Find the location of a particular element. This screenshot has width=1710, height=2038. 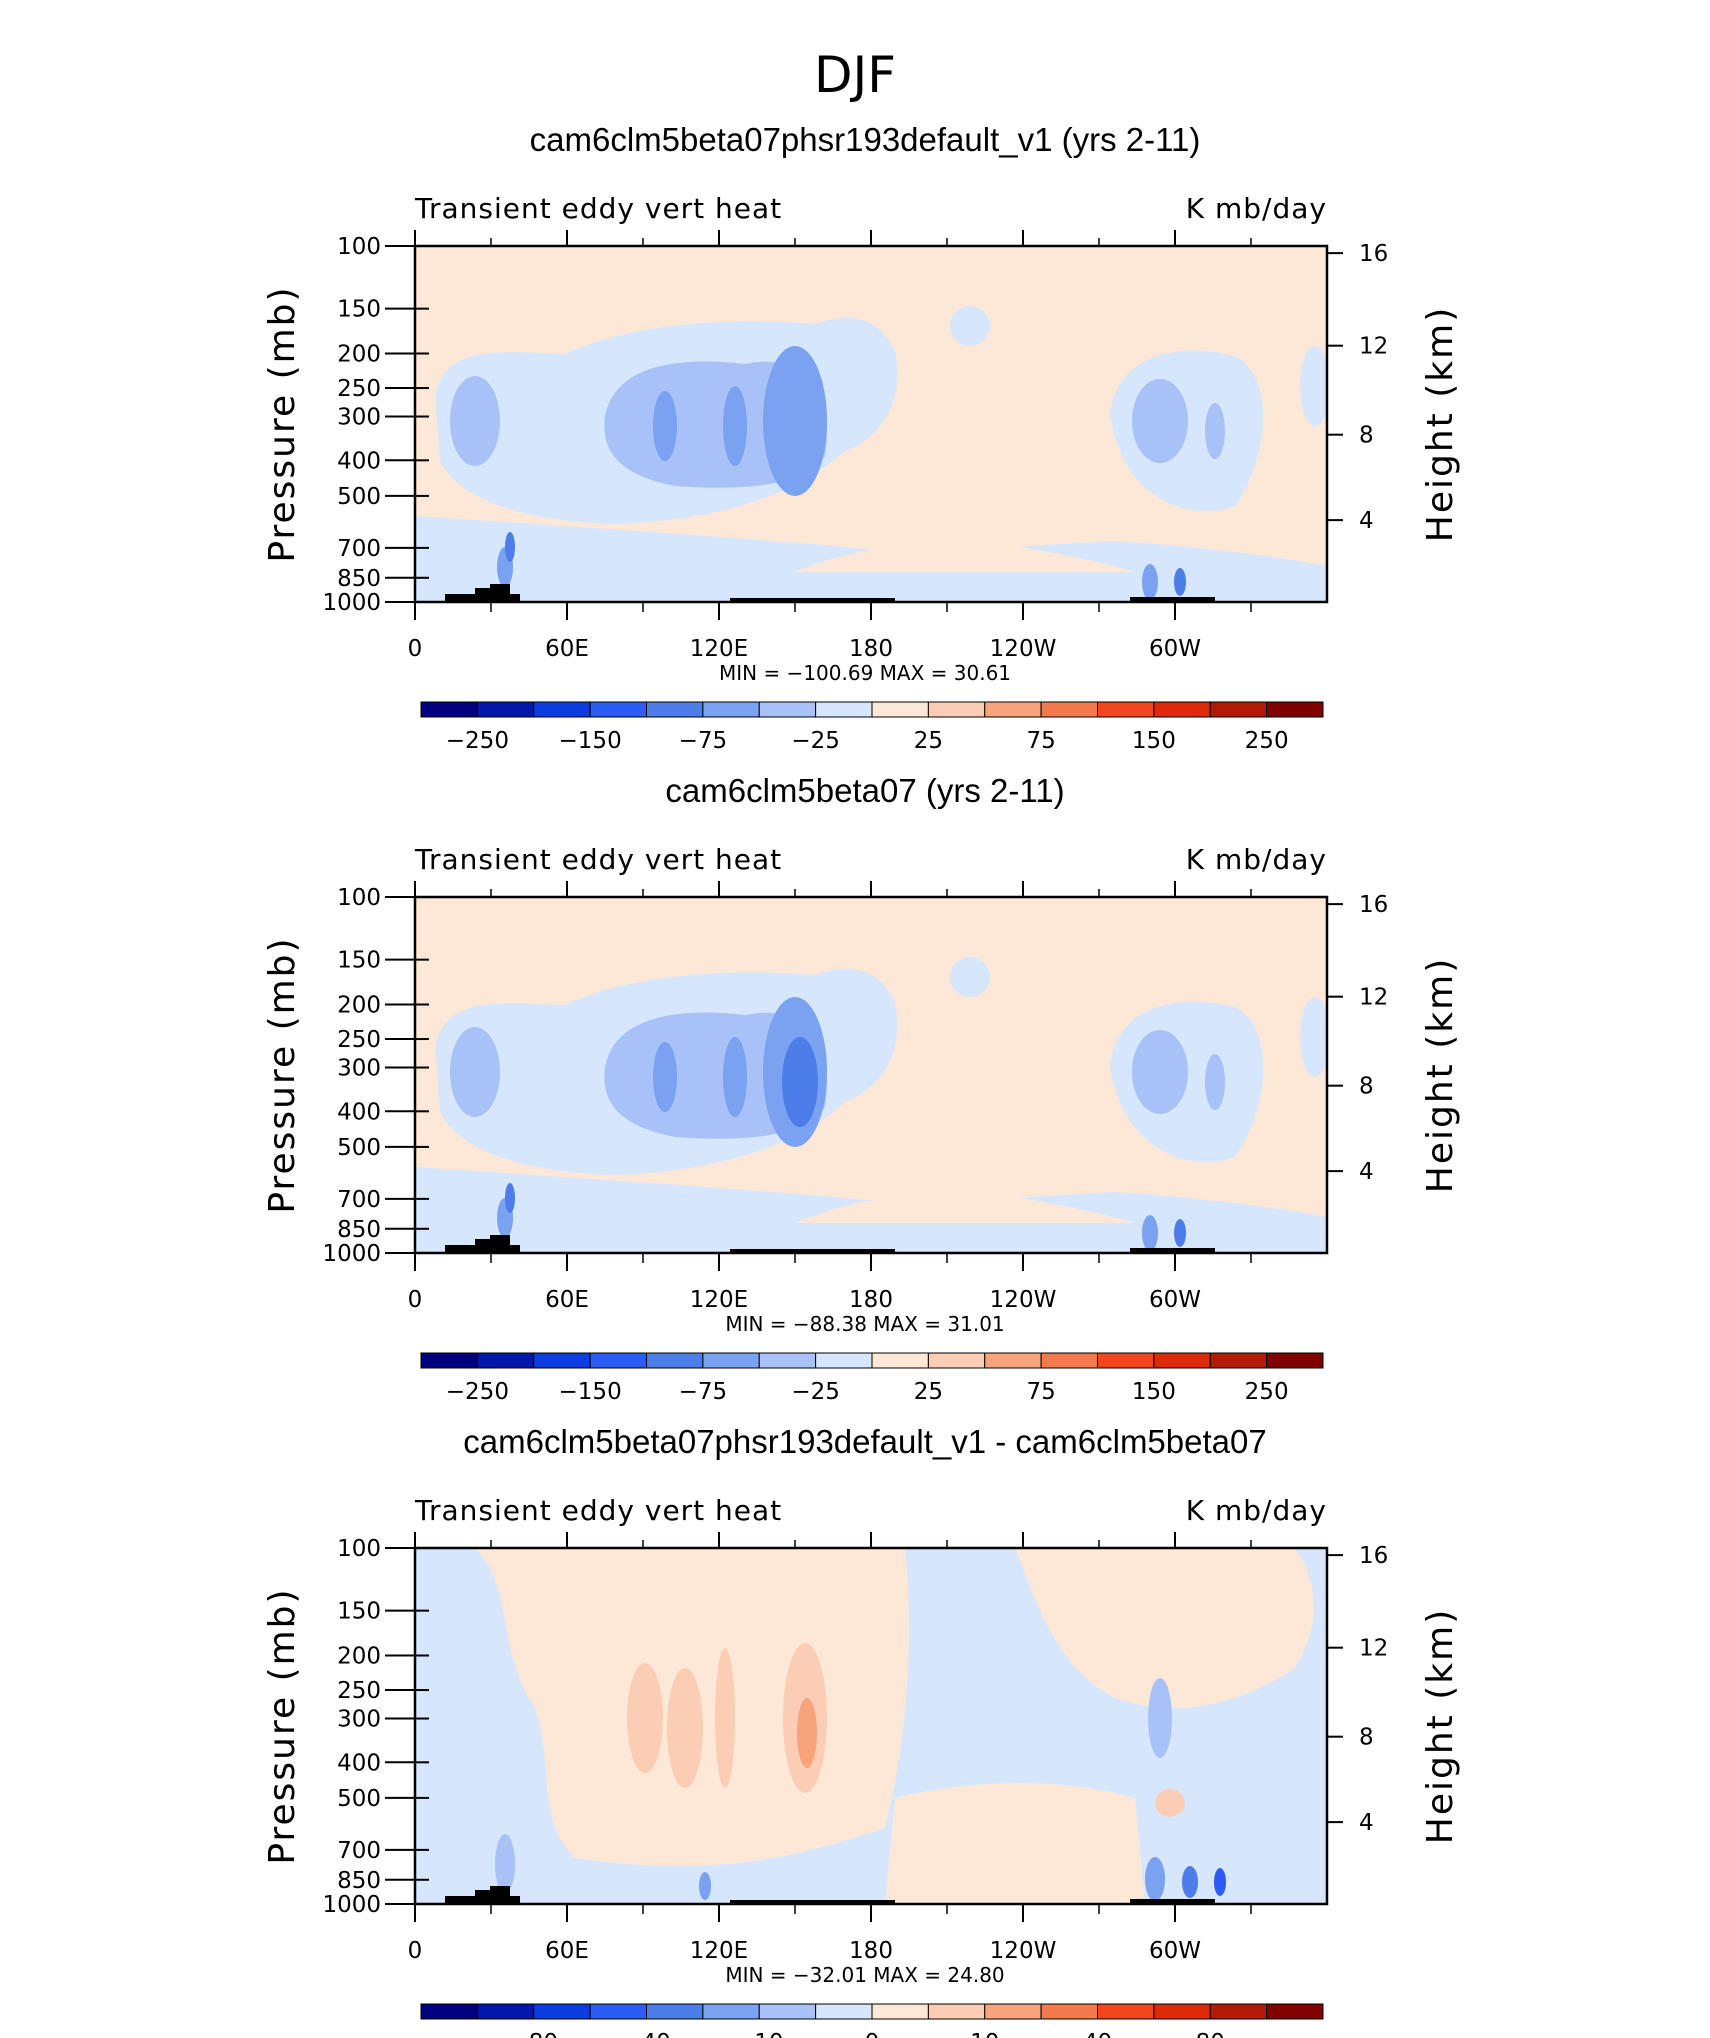

topography-line is located at coordinates (812, 1251).